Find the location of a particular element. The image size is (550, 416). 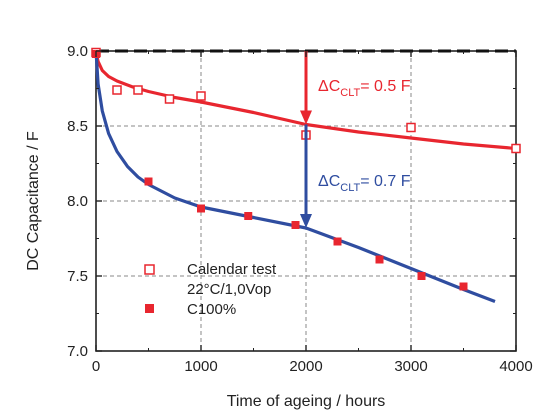

y-tick-label-0: 7.0 is located at coordinates (77, 351).